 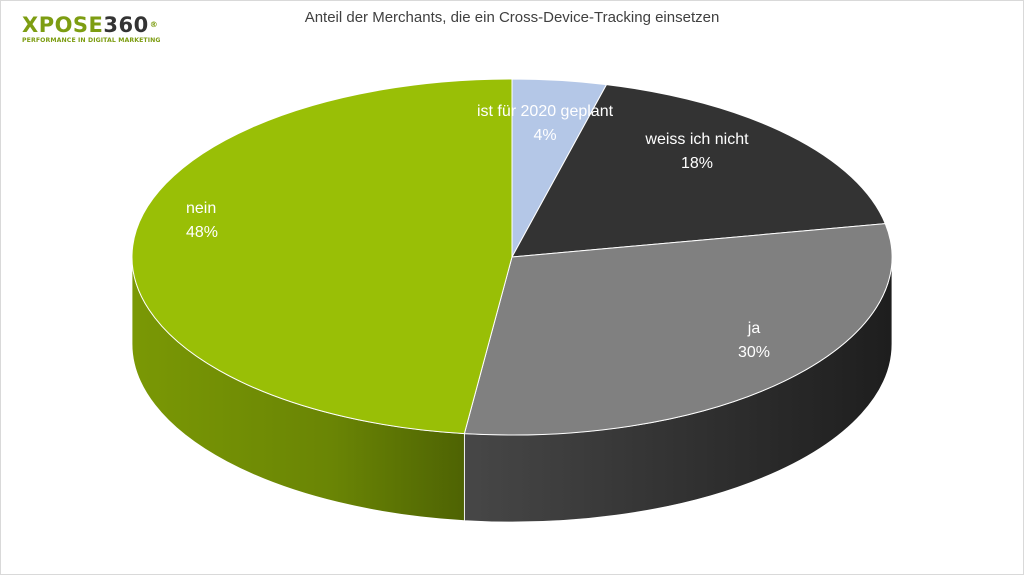 What do you see at coordinates (754, 352) in the screenshot?
I see `slice-value-label-2: 30%` at bounding box center [754, 352].